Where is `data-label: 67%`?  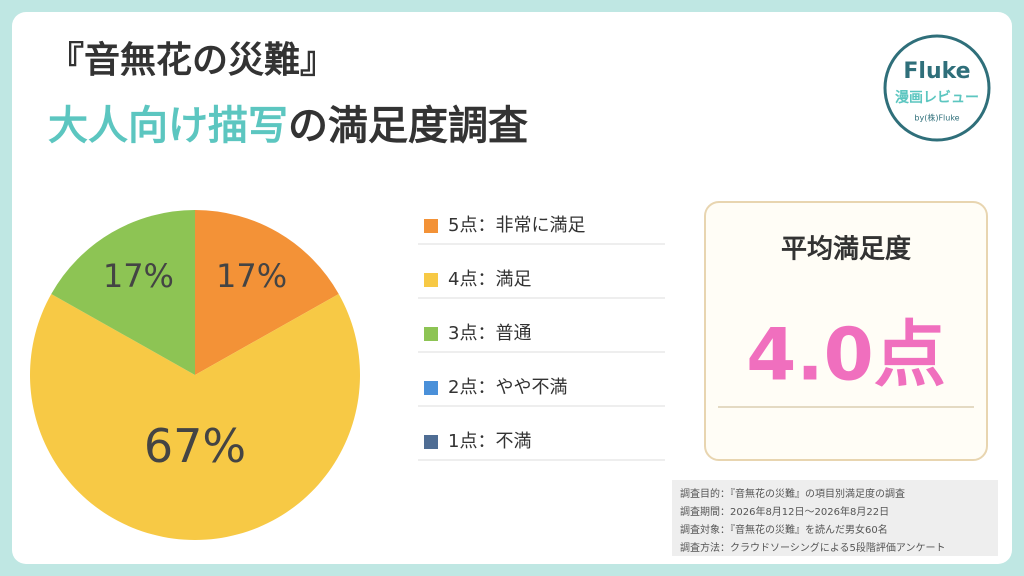
data-label: 67% is located at coordinates (195, 446).